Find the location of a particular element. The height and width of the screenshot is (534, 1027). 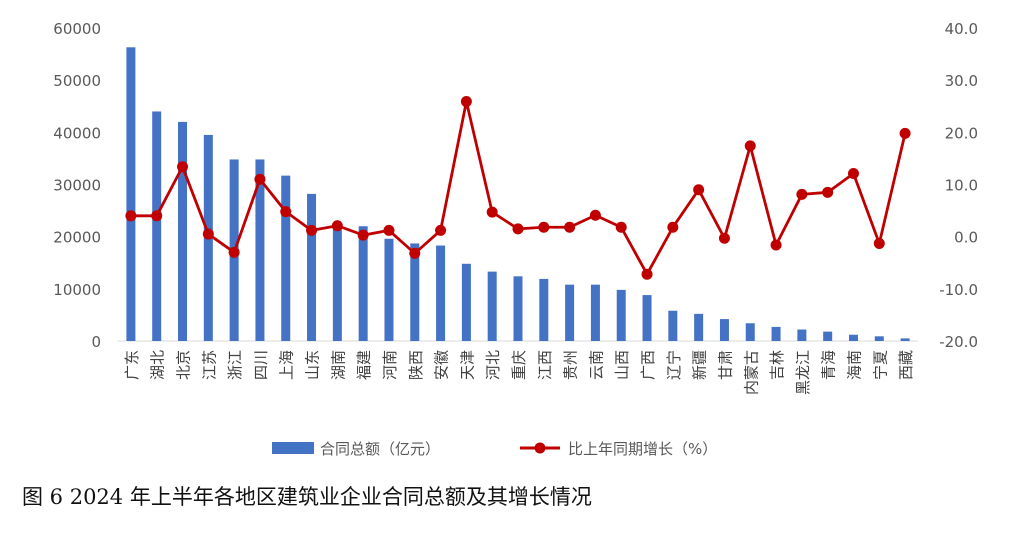

category-label: 河北 is located at coordinates (493, 365).